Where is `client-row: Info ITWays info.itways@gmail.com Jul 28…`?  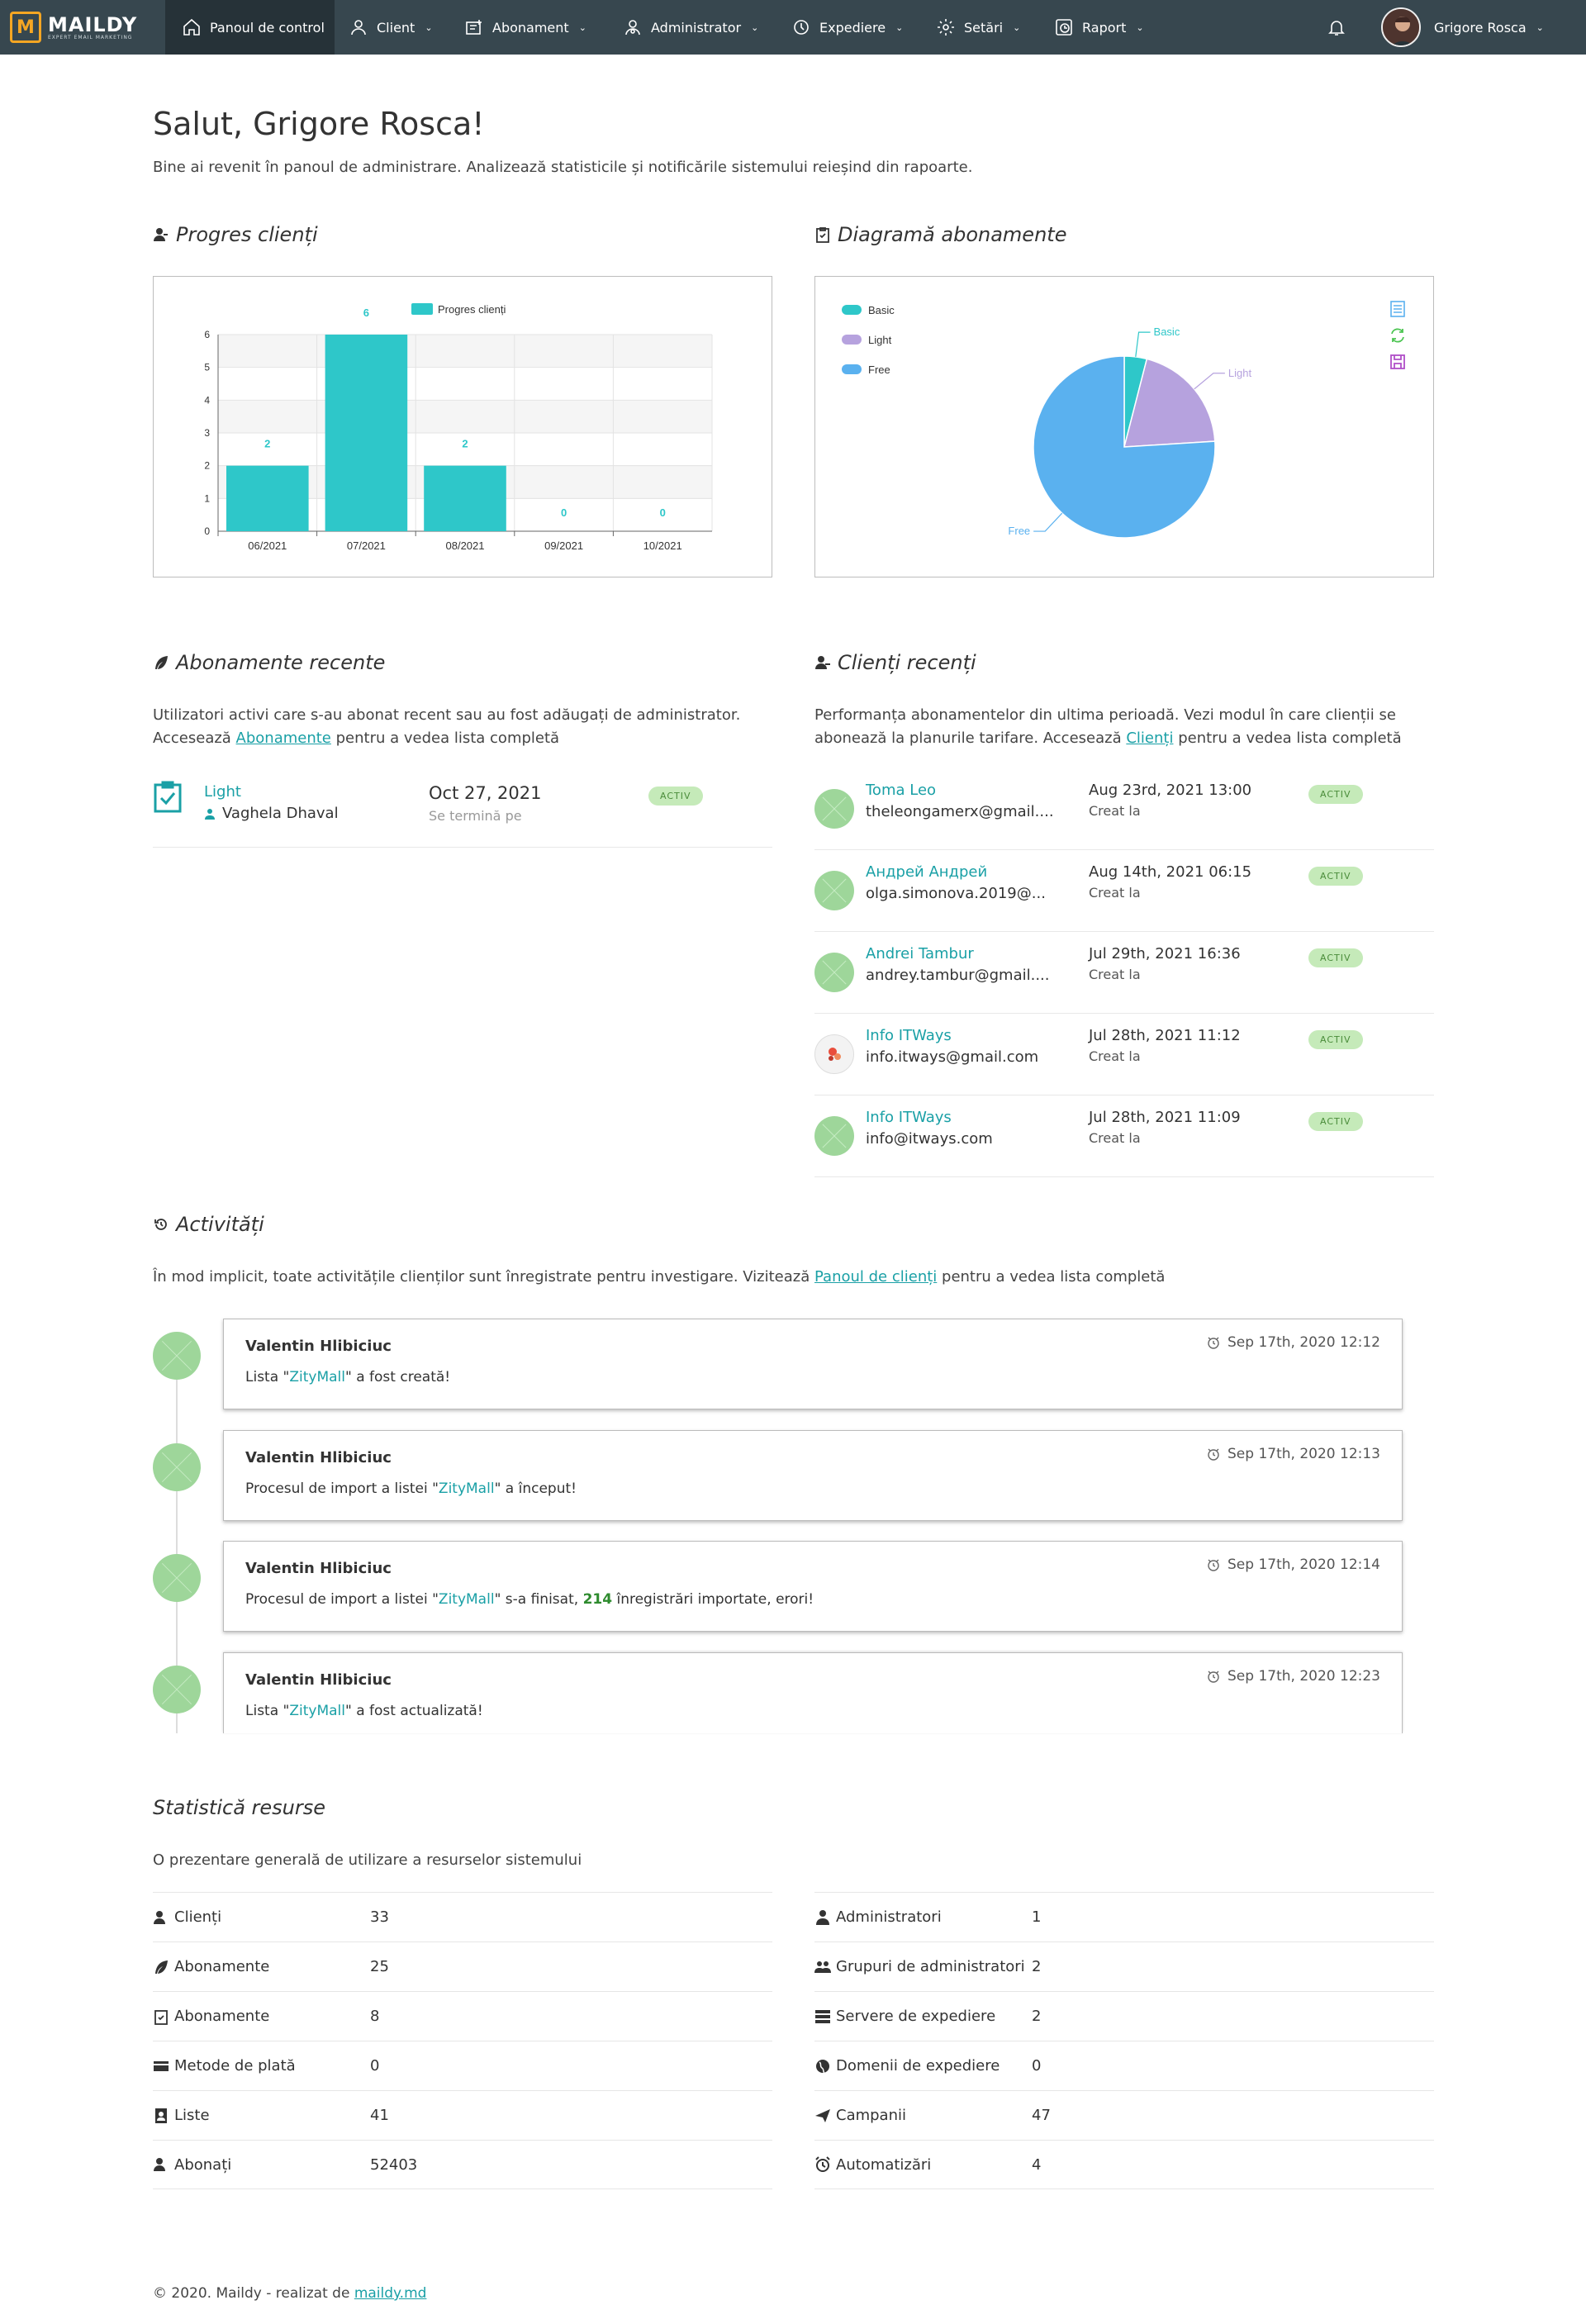 client-row: Info ITWays info.itways@gmail.com Jul 28… is located at coordinates (1124, 1055).